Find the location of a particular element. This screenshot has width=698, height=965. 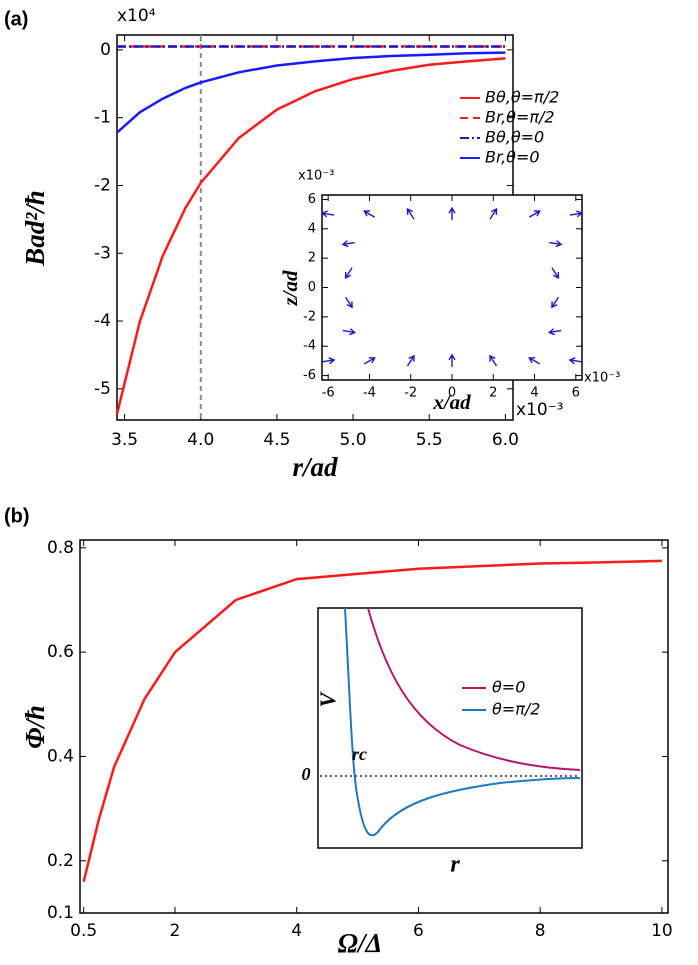

inset-frame is located at coordinates (450, 728).